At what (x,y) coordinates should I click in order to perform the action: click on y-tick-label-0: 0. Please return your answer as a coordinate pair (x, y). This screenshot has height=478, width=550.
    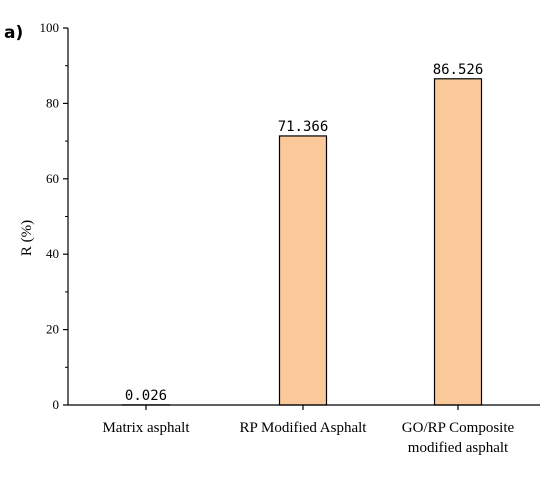
    Looking at the image, I should click on (56, 404).